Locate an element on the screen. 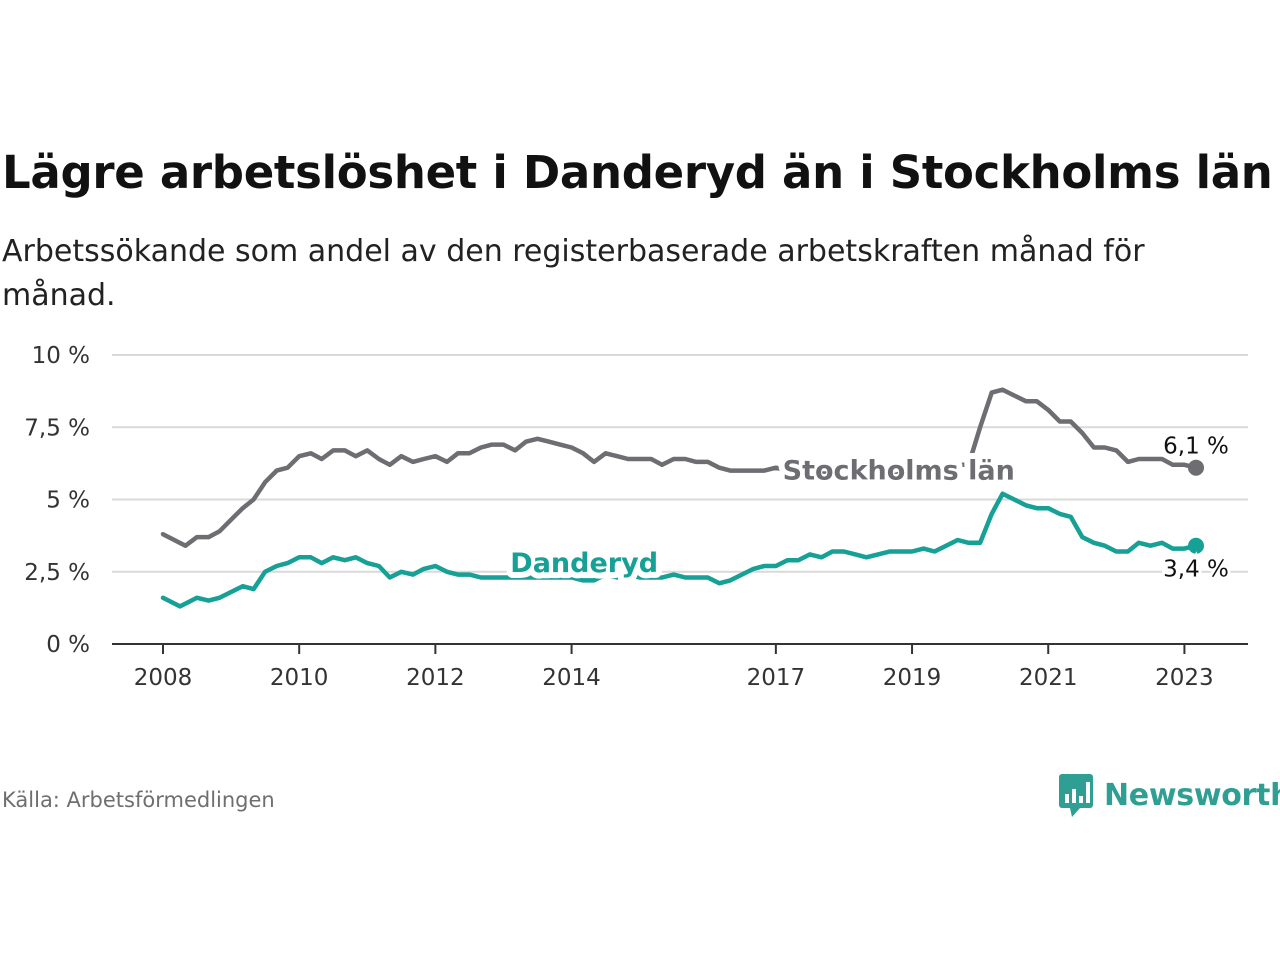 Image resolution: width=1280 pixels, height=960 pixels. y-tick-label: 0 % is located at coordinates (68, 645).